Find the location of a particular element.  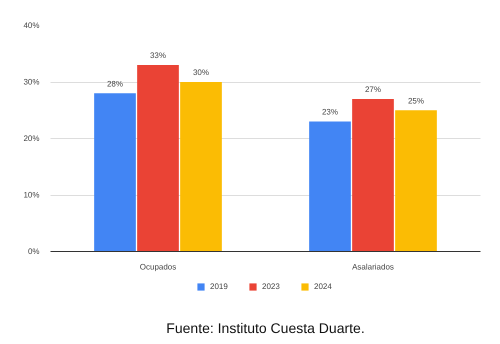

data-label: 27% is located at coordinates (373, 89).